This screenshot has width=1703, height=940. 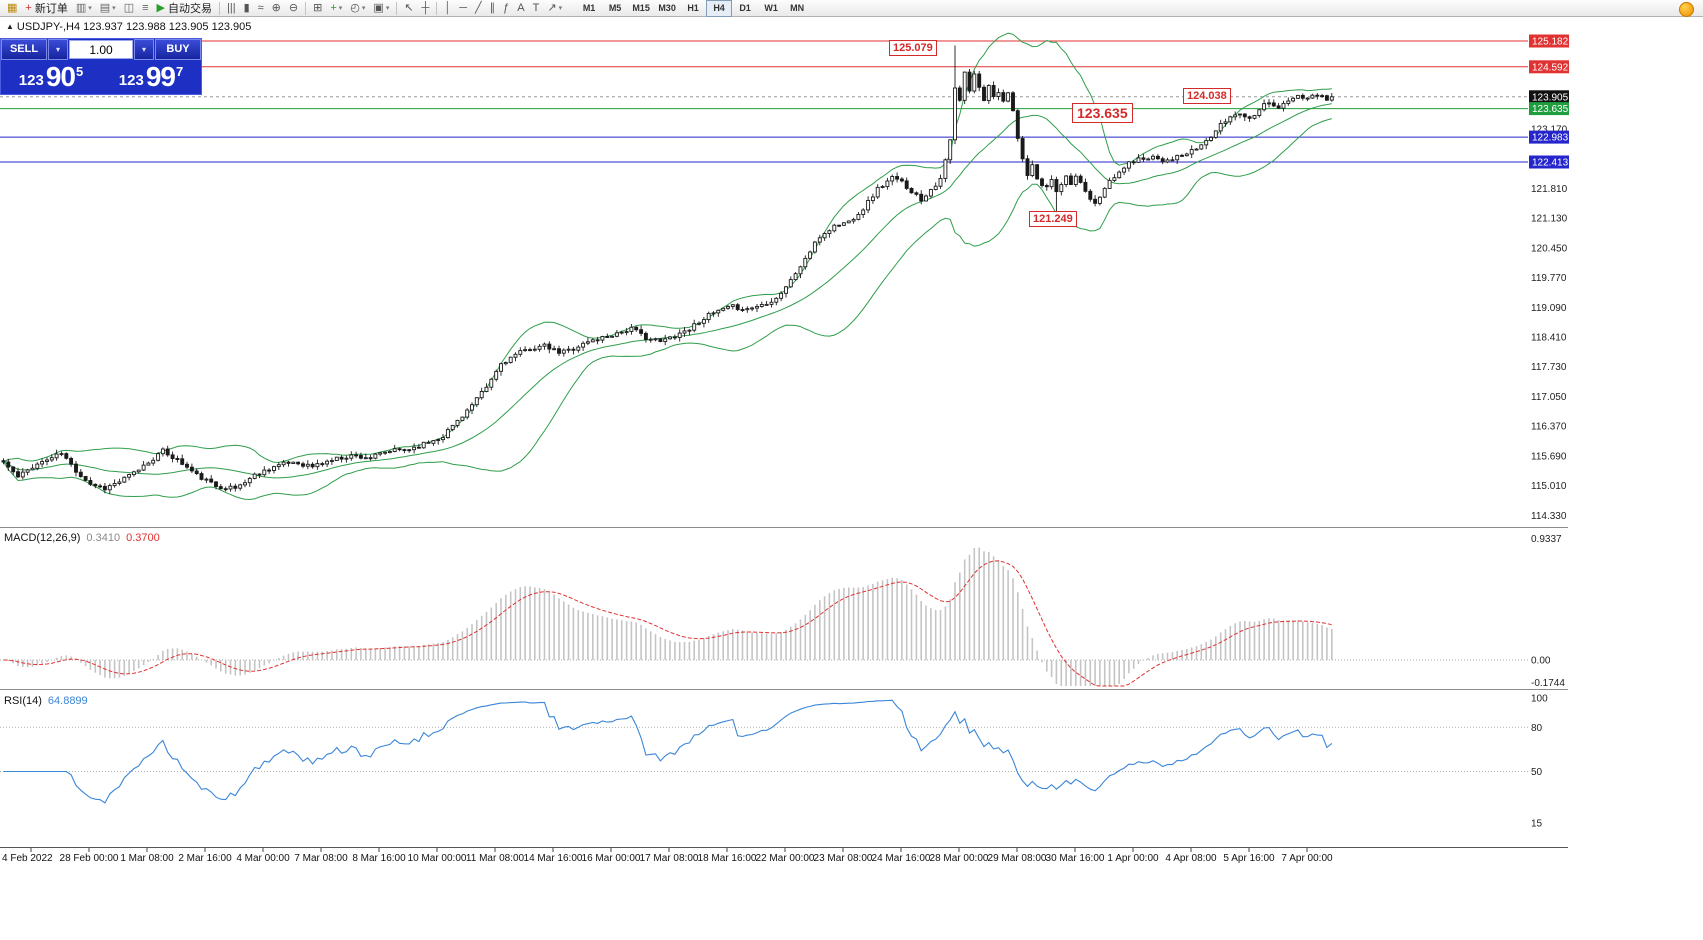 What do you see at coordinates (247, 8) in the screenshot?
I see `candlestick-type-icon: ▮` at bounding box center [247, 8].